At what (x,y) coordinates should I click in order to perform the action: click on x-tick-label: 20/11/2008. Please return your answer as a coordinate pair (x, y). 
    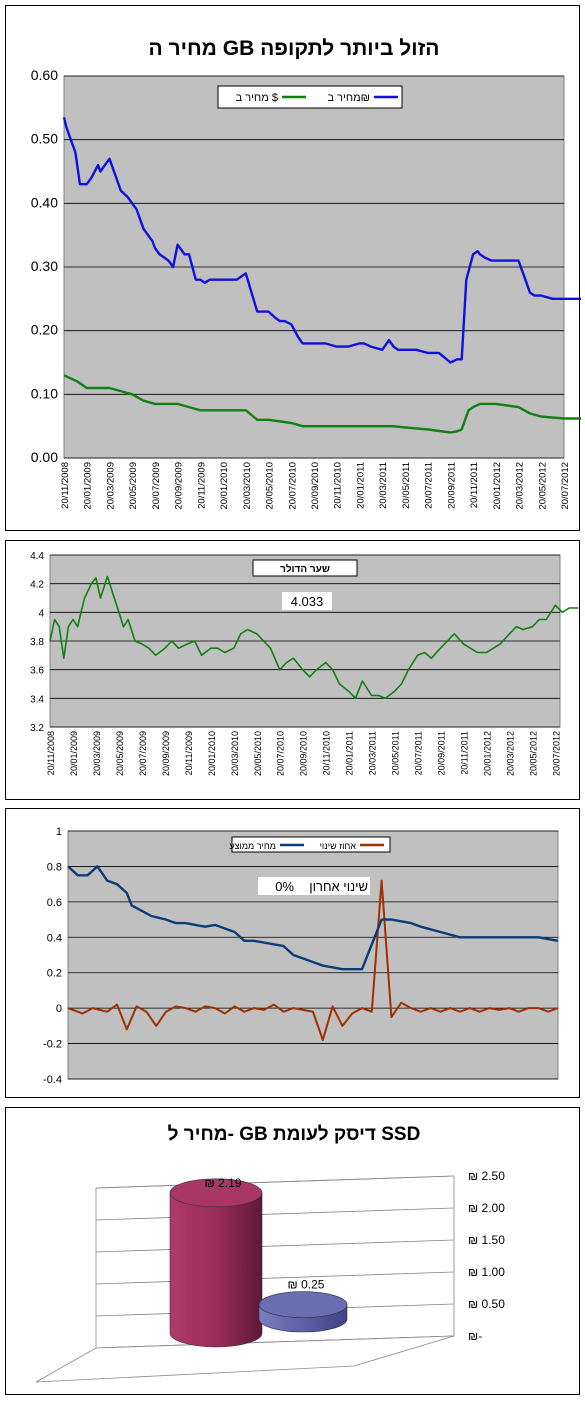
    Looking at the image, I should click on (65, 485).